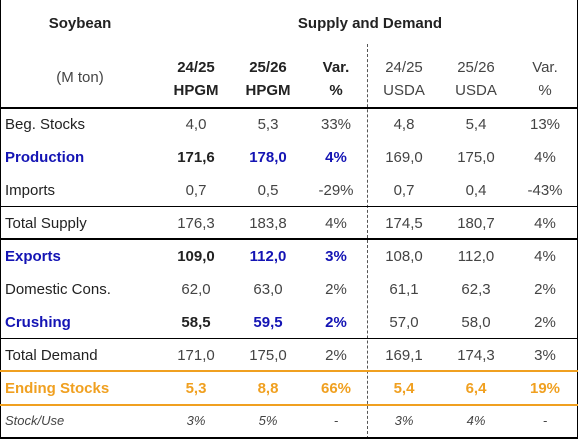 The height and width of the screenshot is (439, 578). I want to click on table-cell: 66%, so click(336, 388).